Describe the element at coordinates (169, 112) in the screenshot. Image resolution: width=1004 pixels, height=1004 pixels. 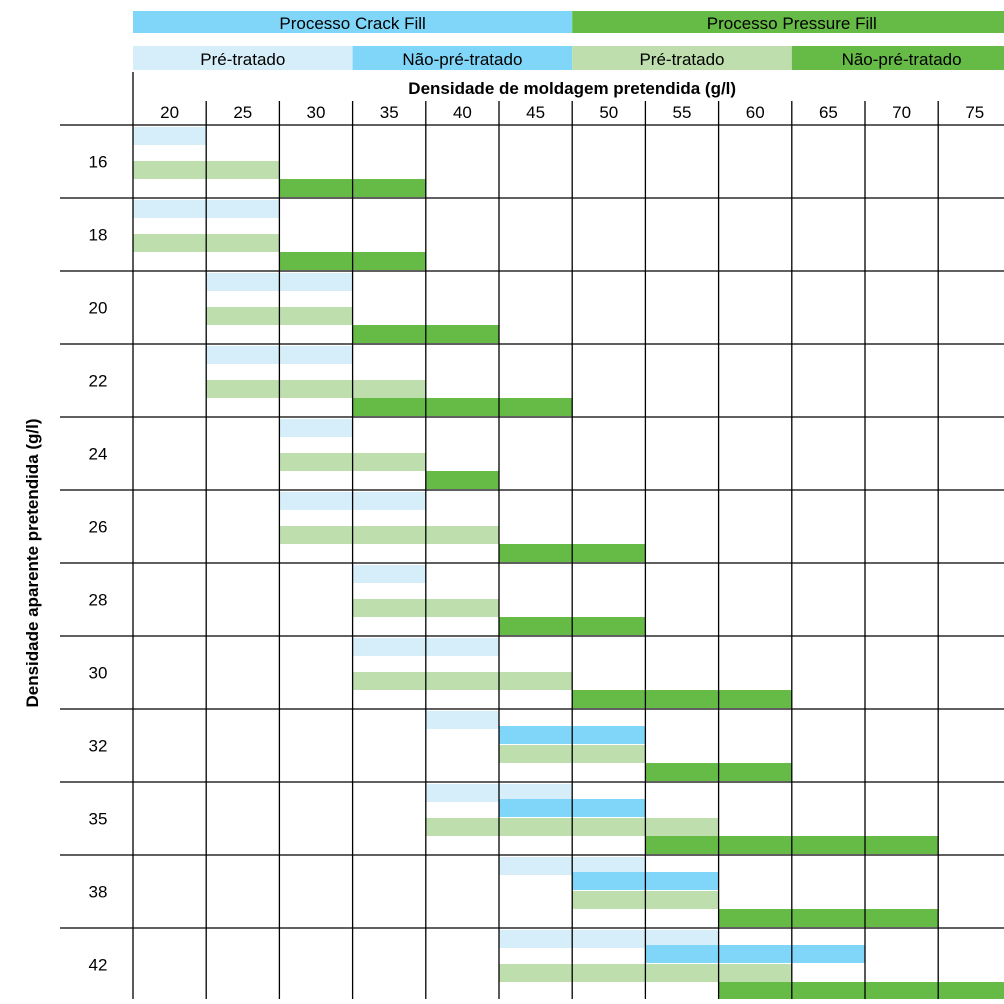
I see `x-tick-label: 20` at that location.